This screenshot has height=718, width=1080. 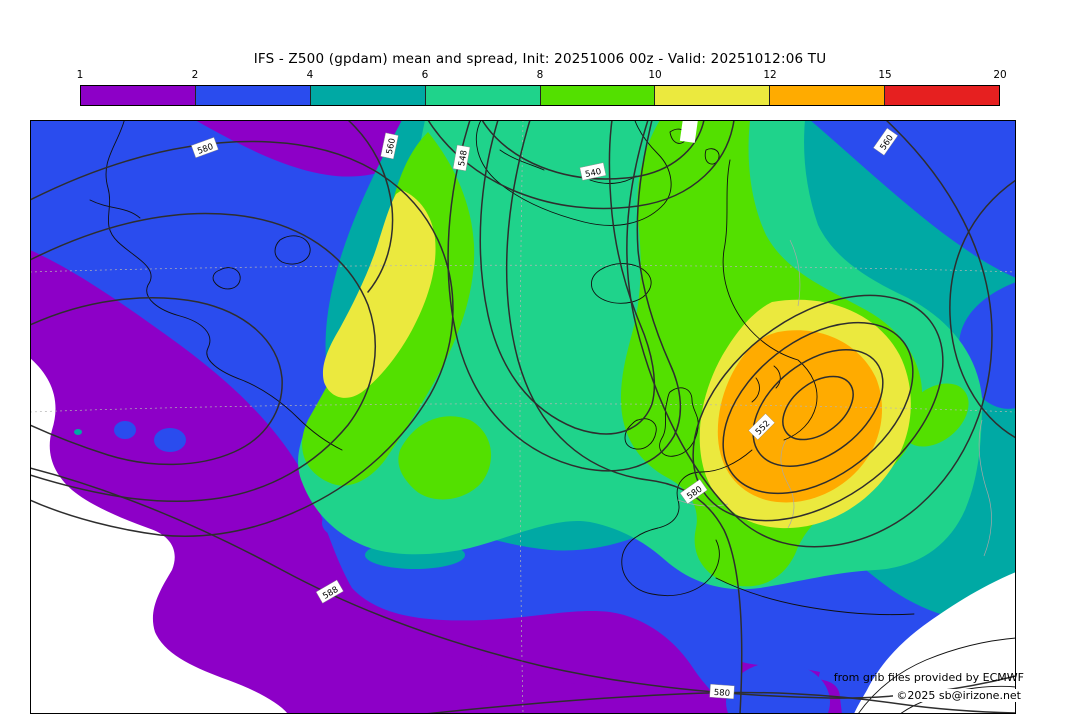 I want to click on coastline-denmark, so click(x=766, y=384).